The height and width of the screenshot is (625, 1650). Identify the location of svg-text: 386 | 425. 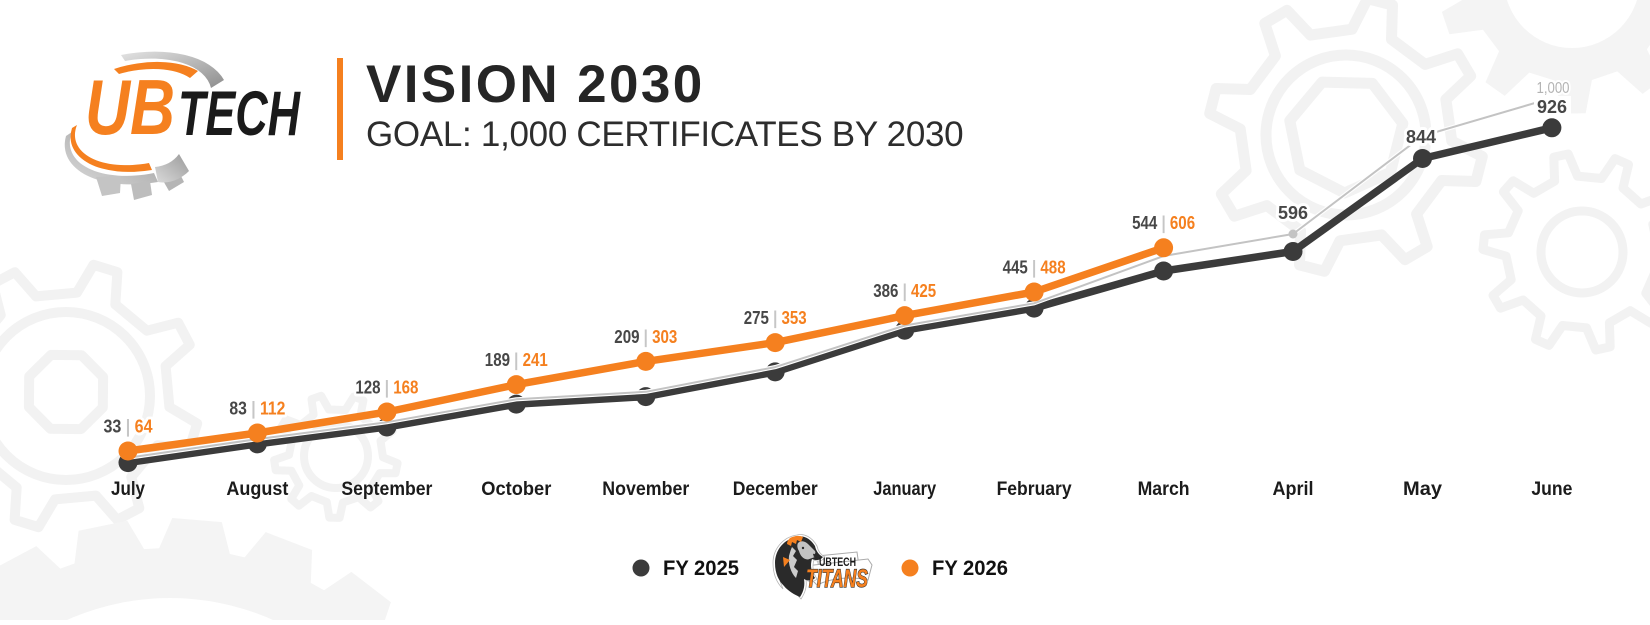
(904, 290).